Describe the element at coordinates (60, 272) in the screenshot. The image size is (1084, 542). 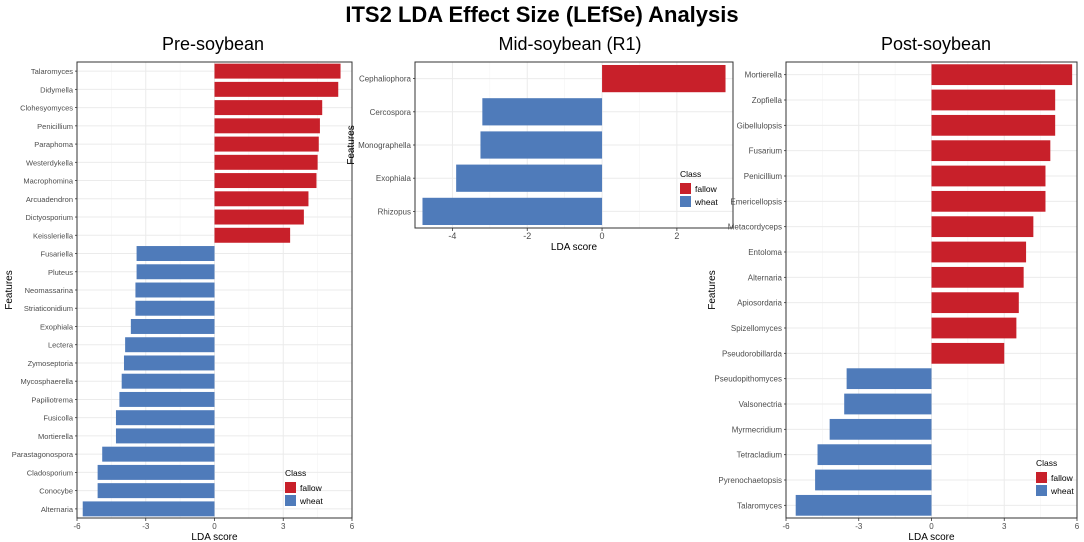
I see `feature-label: Pluteus` at that location.